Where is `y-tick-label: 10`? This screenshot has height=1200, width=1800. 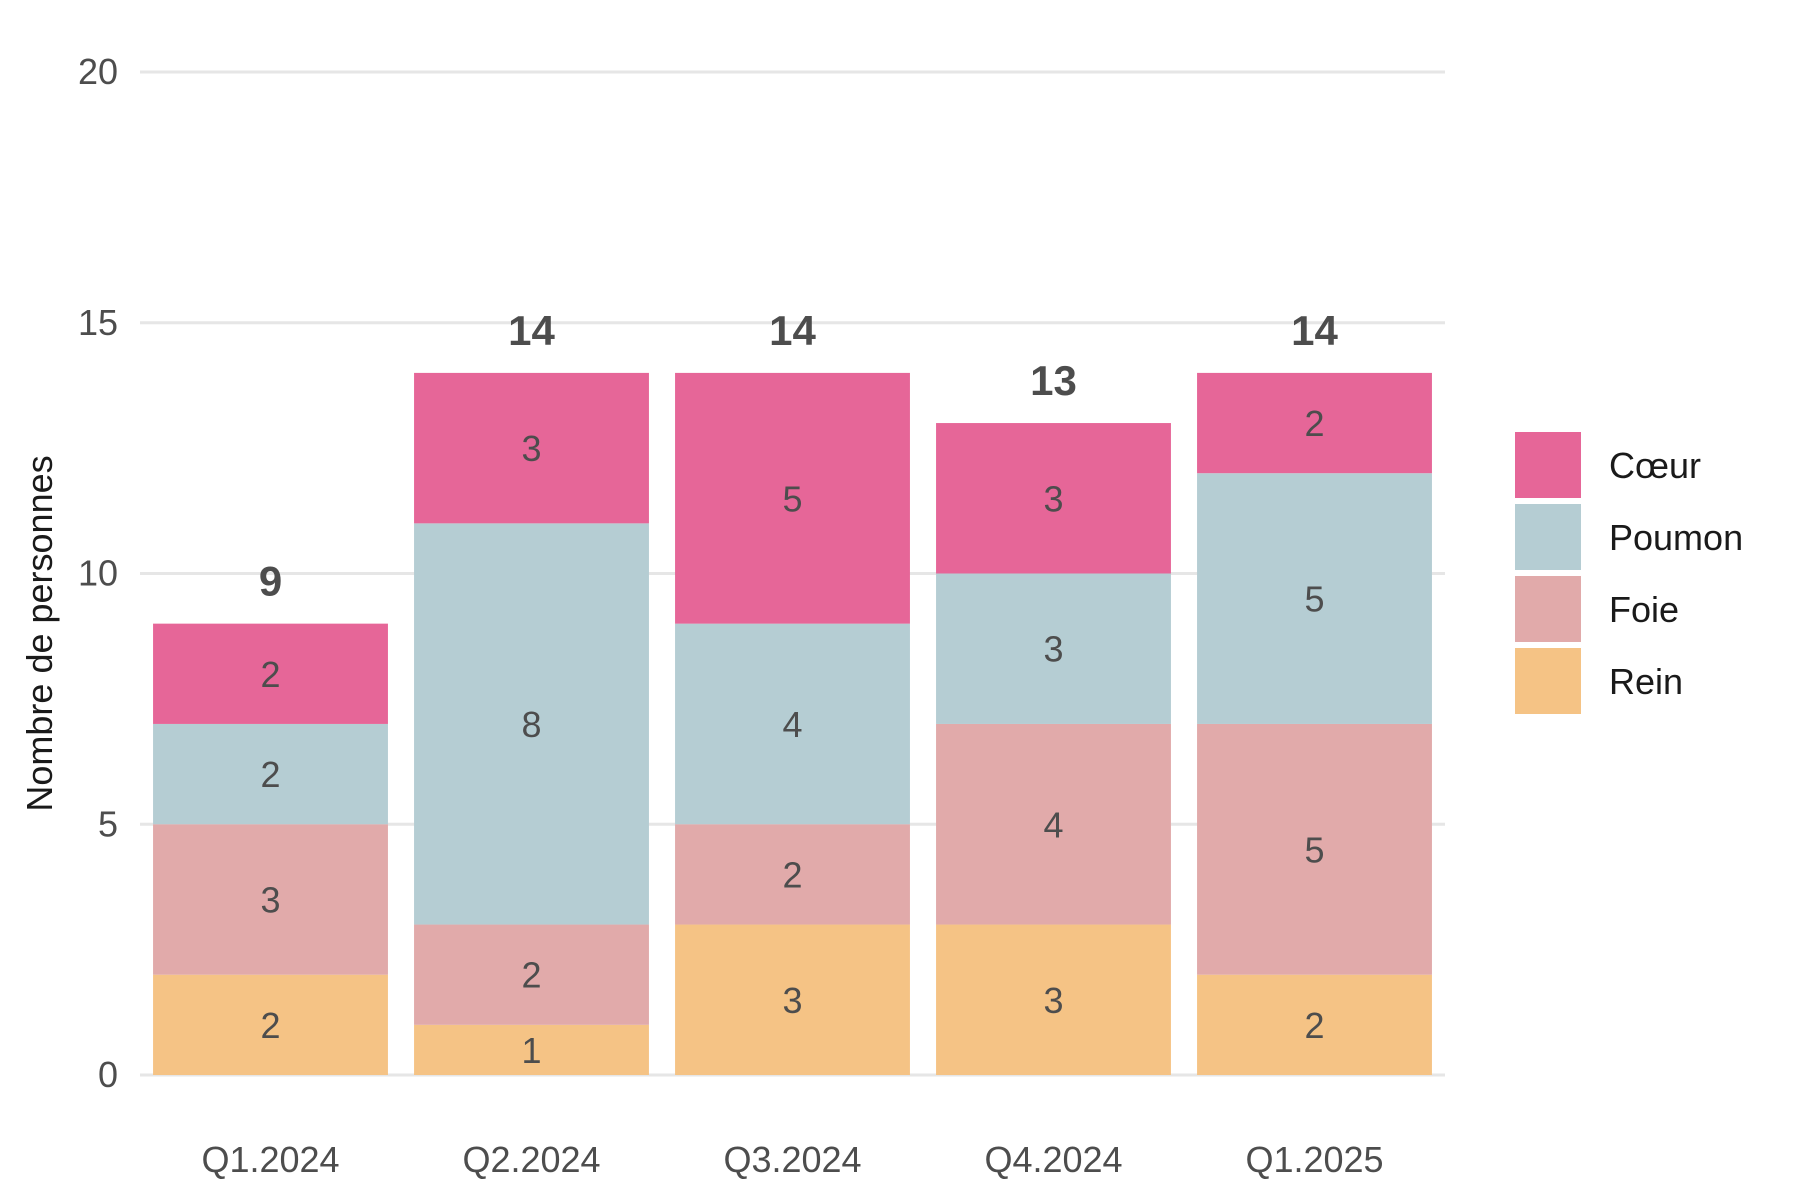 y-tick-label: 10 is located at coordinates (98, 573).